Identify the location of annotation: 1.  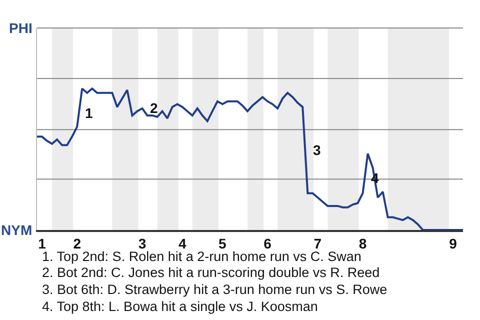
(89, 113).